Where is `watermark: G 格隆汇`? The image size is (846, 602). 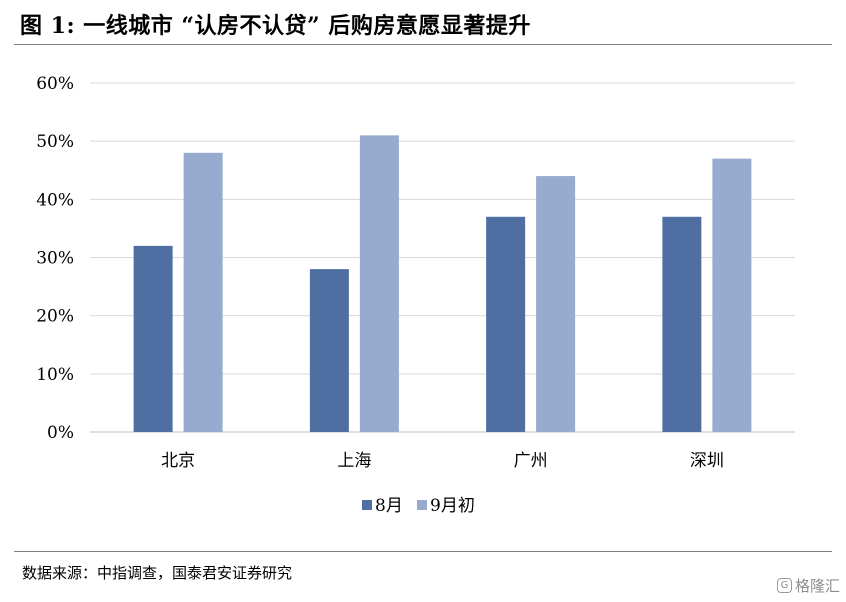 watermark: G 格隆汇 is located at coordinates (808, 585).